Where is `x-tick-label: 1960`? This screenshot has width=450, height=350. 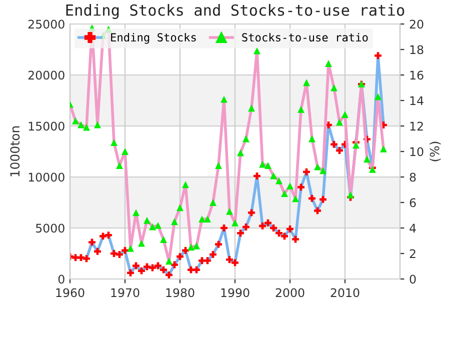 x-tick-label: 1960 is located at coordinates (70, 293).